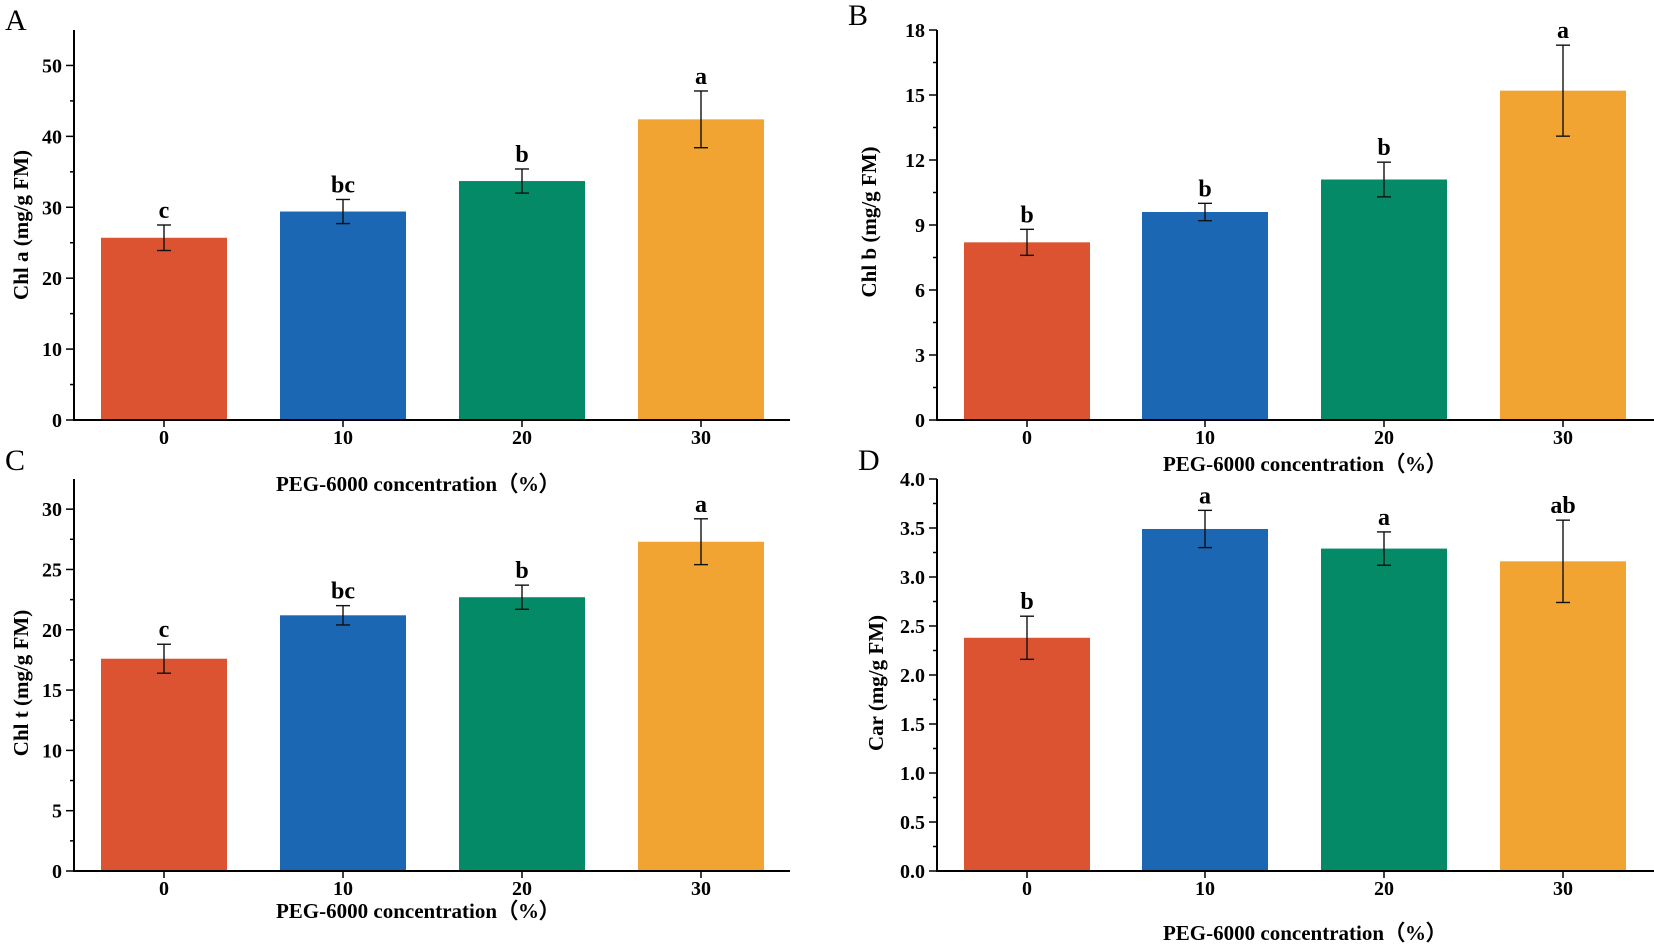 The width and height of the screenshot is (1654, 950). What do you see at coordinates (869, 460) in the screenshot?
I see `panel-d-letter: D` at bounding box center [869, 460].